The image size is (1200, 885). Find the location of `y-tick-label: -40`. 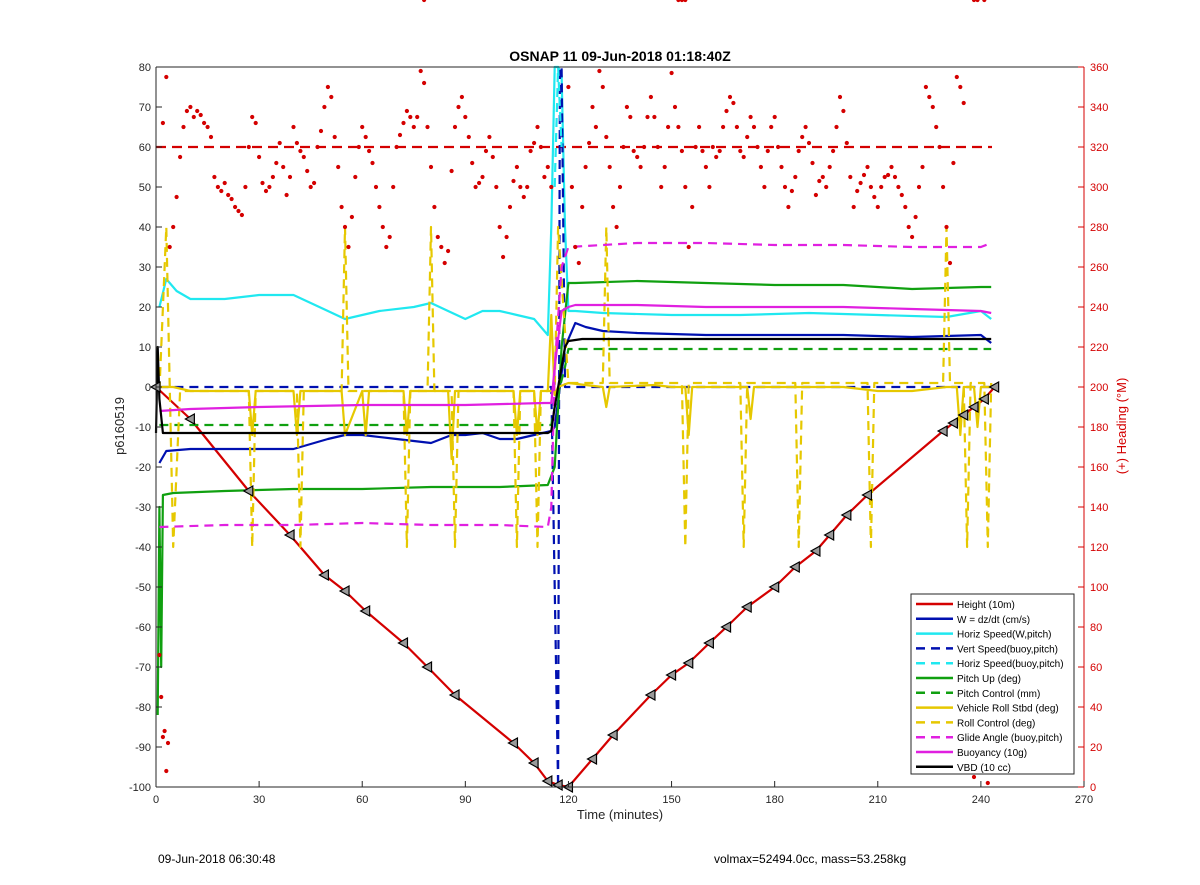

y-tick-label: -40 is located at coordinates (143, 548).